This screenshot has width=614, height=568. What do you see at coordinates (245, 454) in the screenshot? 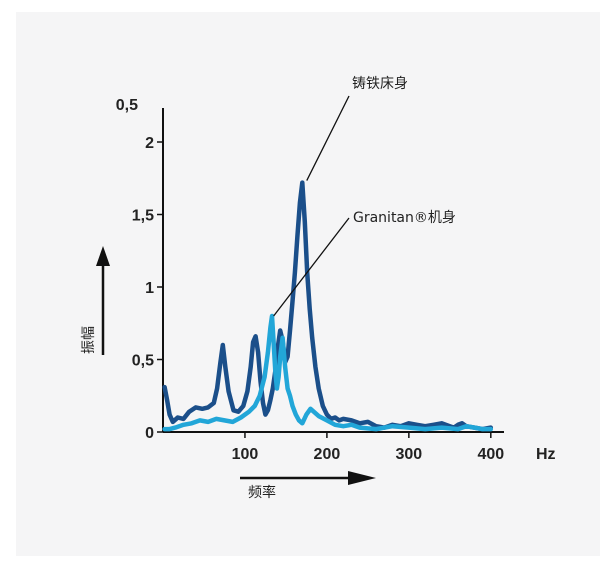
I see `x-tick-label: 100` at bounding box center [245, 454].